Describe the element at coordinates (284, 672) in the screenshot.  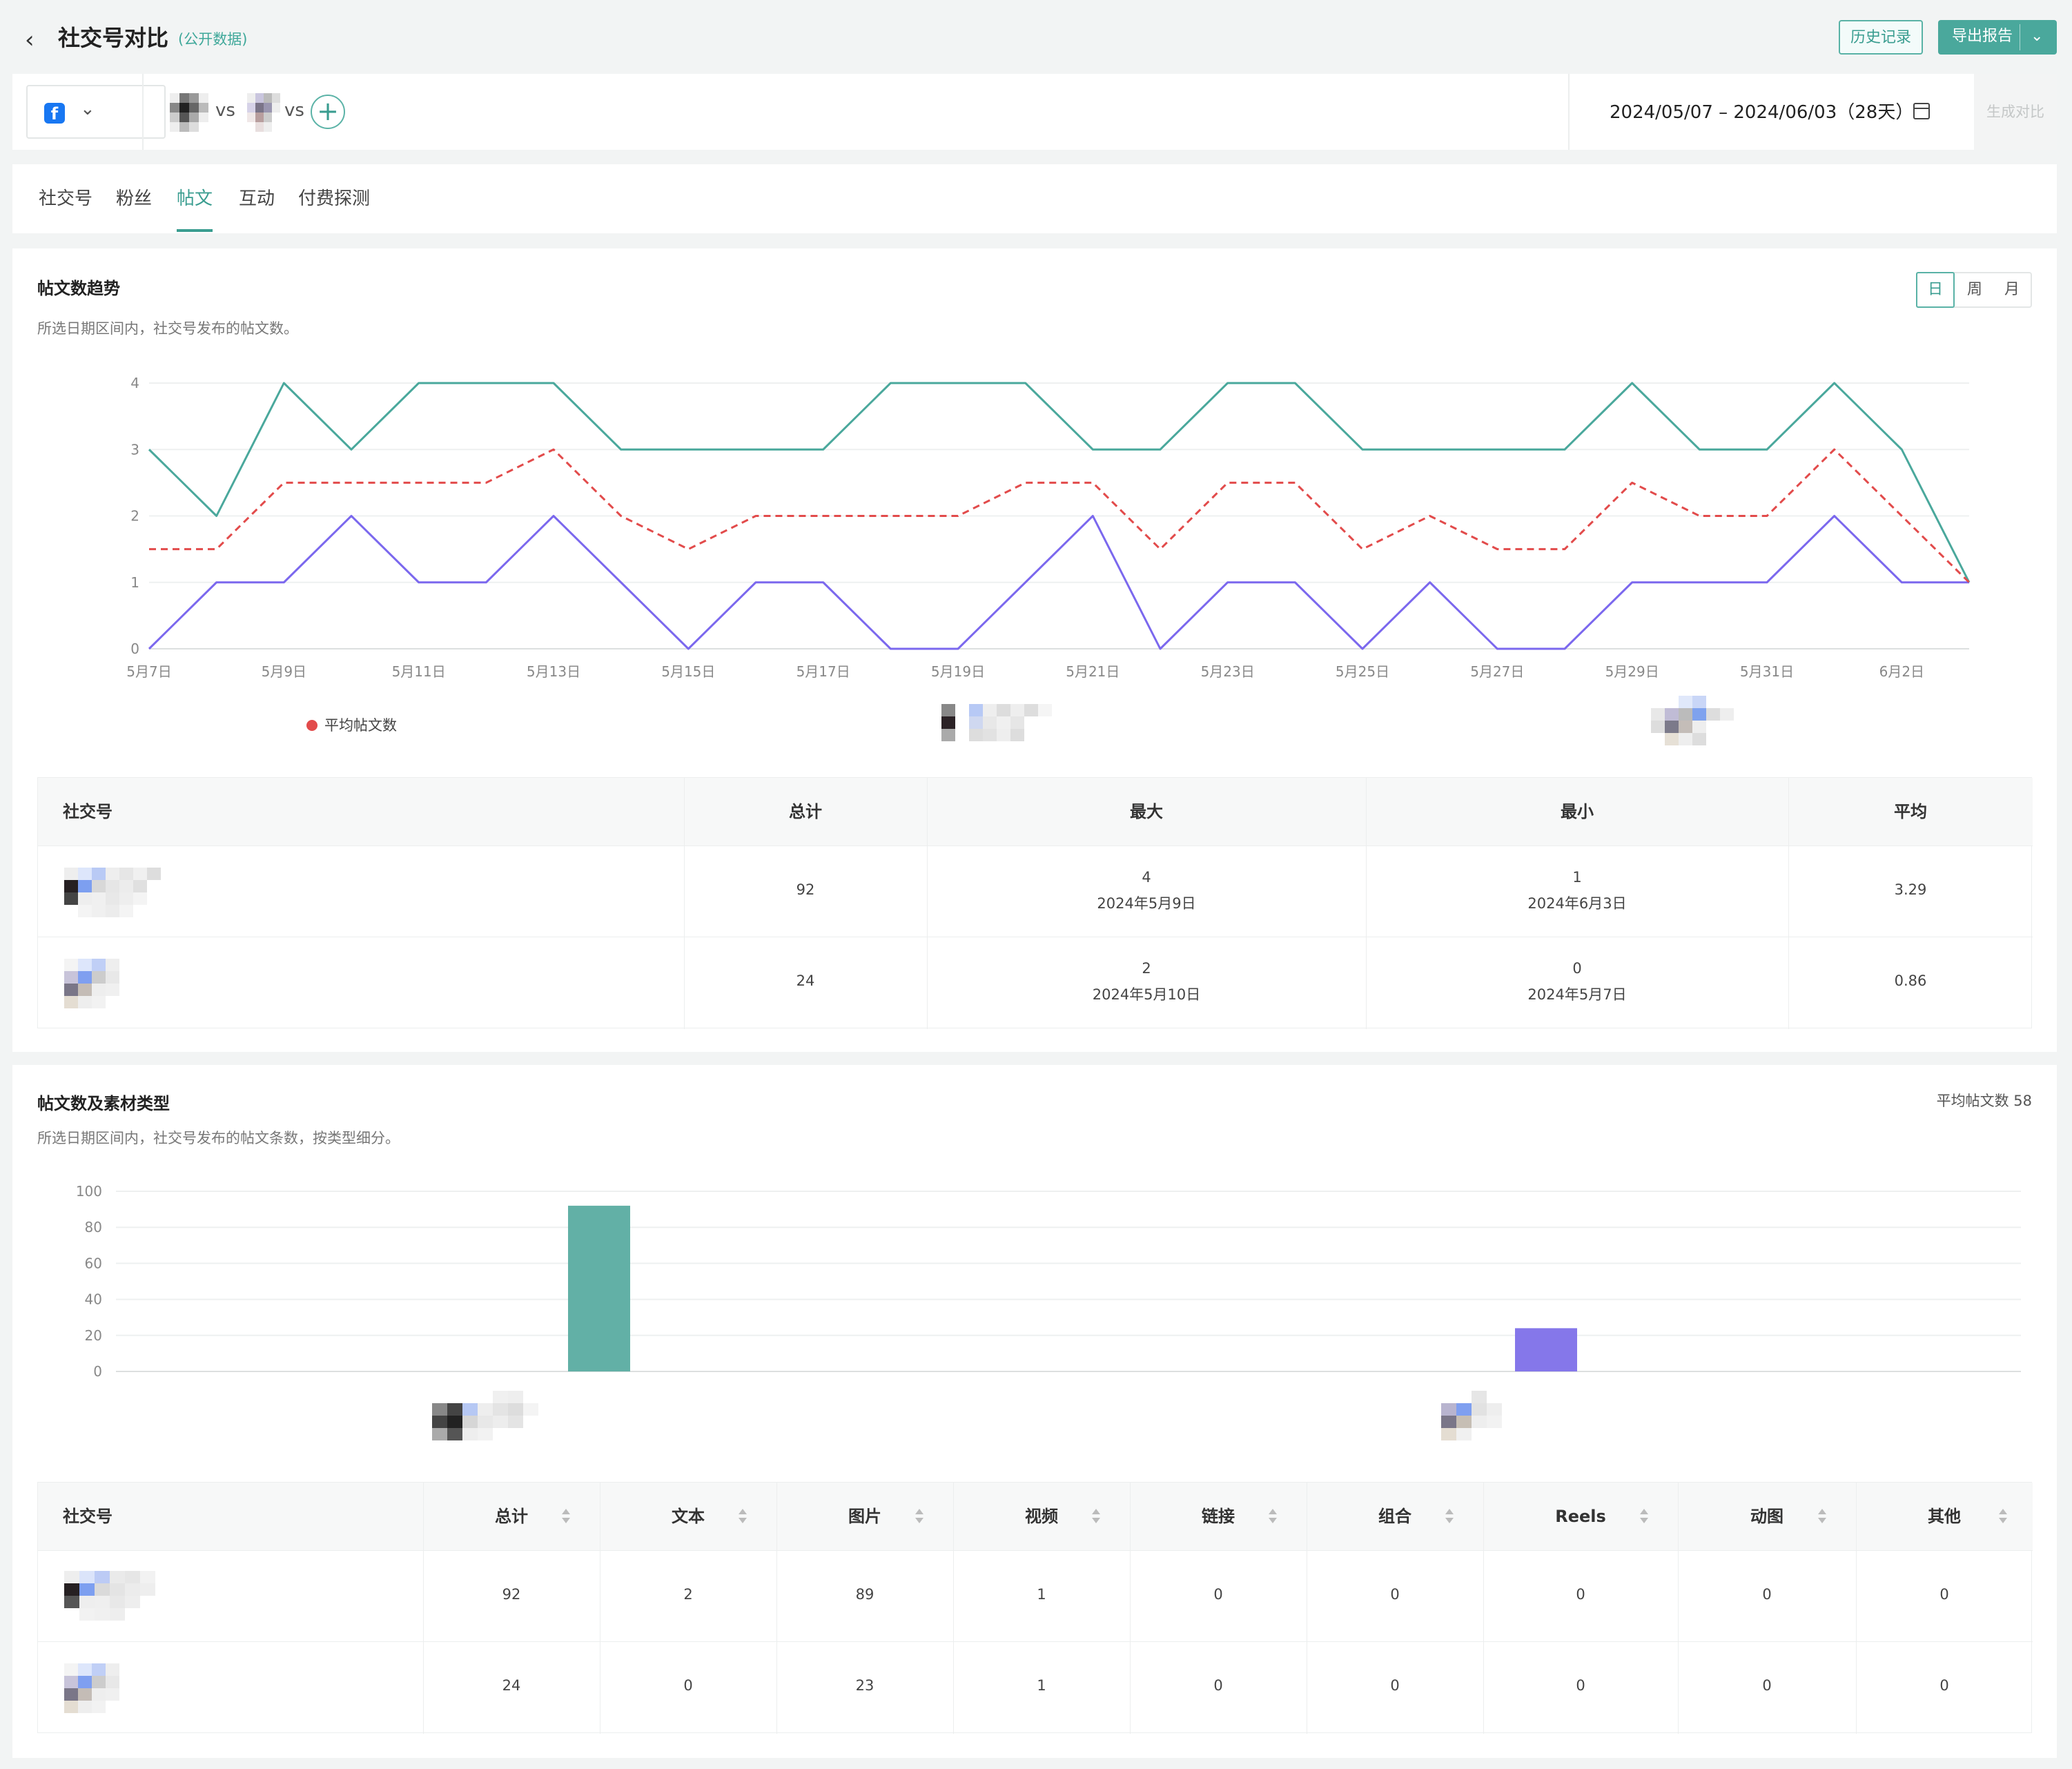
I see `x-tick-label: 5月9日` at that location.